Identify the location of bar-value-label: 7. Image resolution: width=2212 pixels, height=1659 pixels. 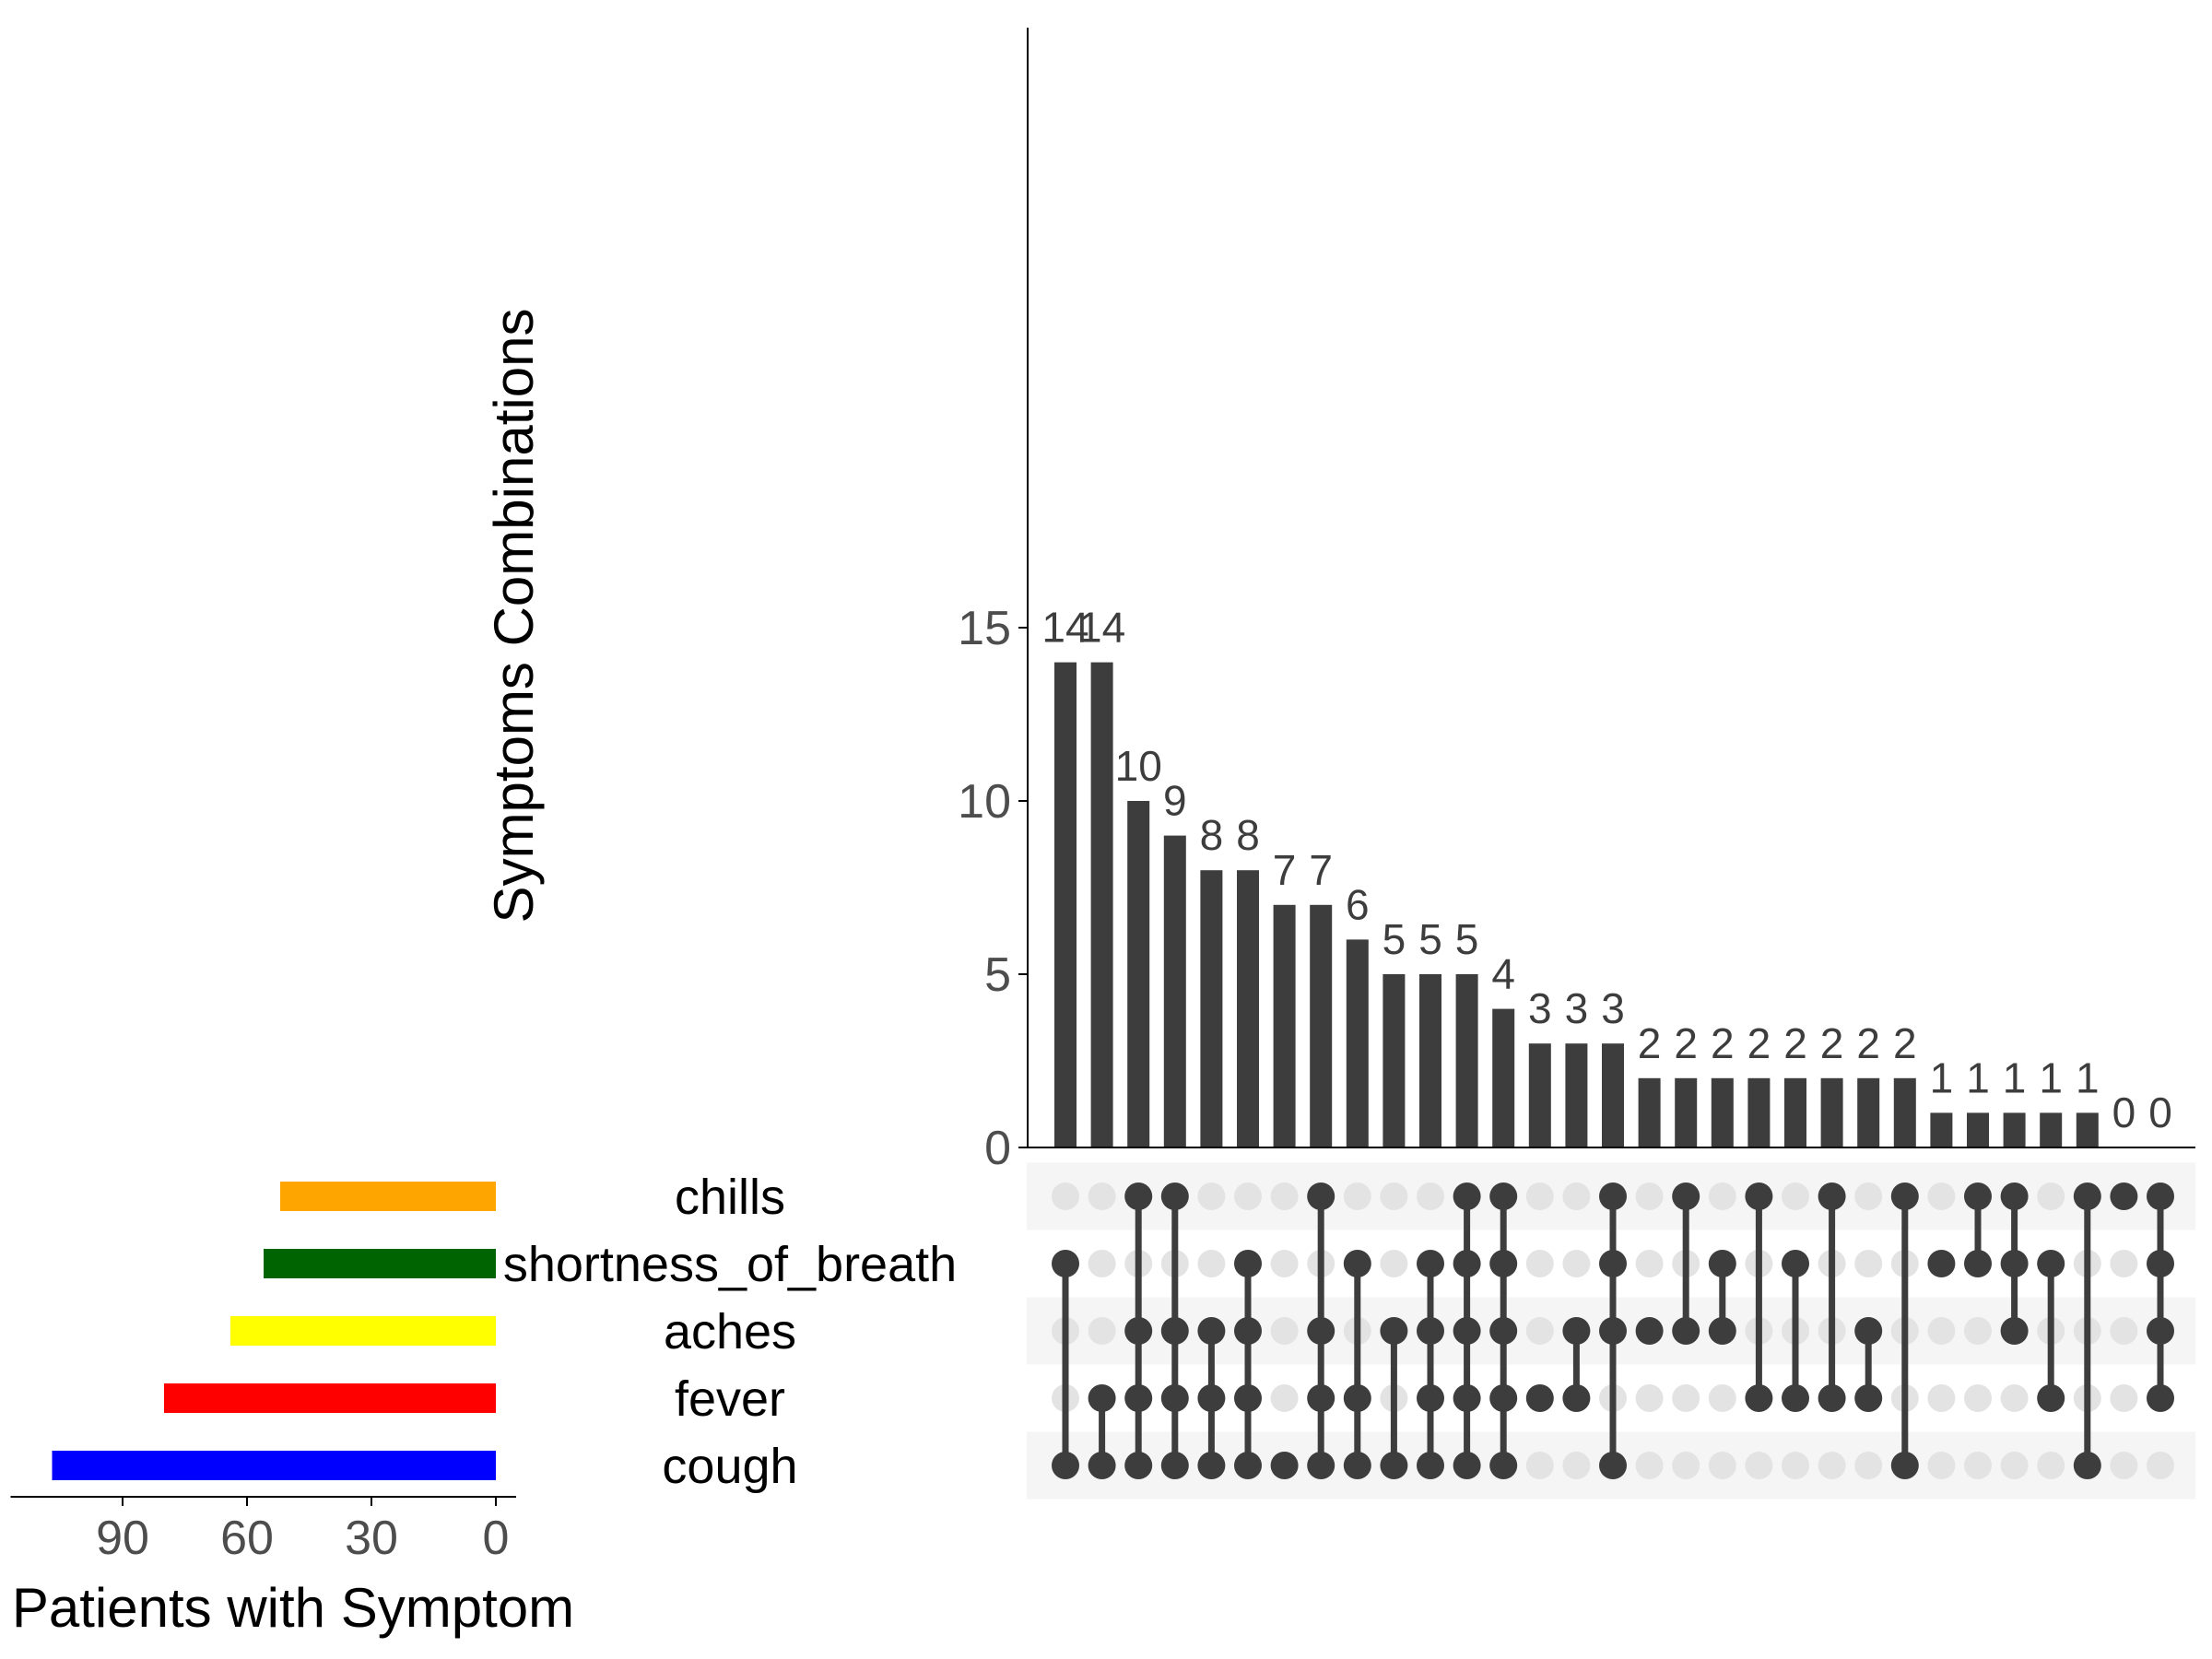
(1285, 870).